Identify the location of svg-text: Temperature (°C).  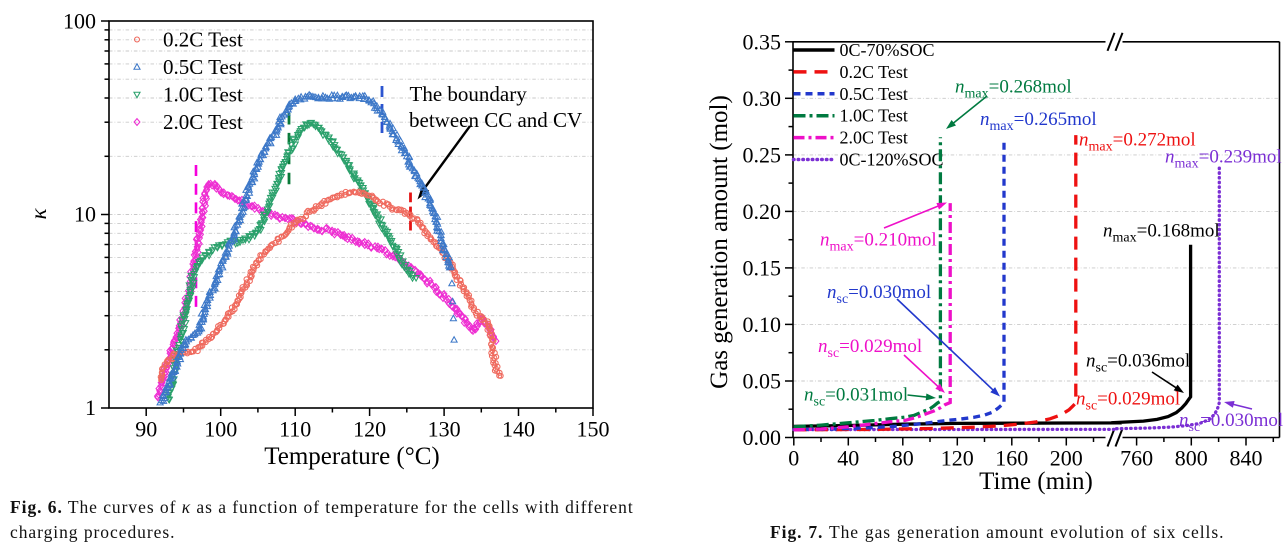
(352, 456).